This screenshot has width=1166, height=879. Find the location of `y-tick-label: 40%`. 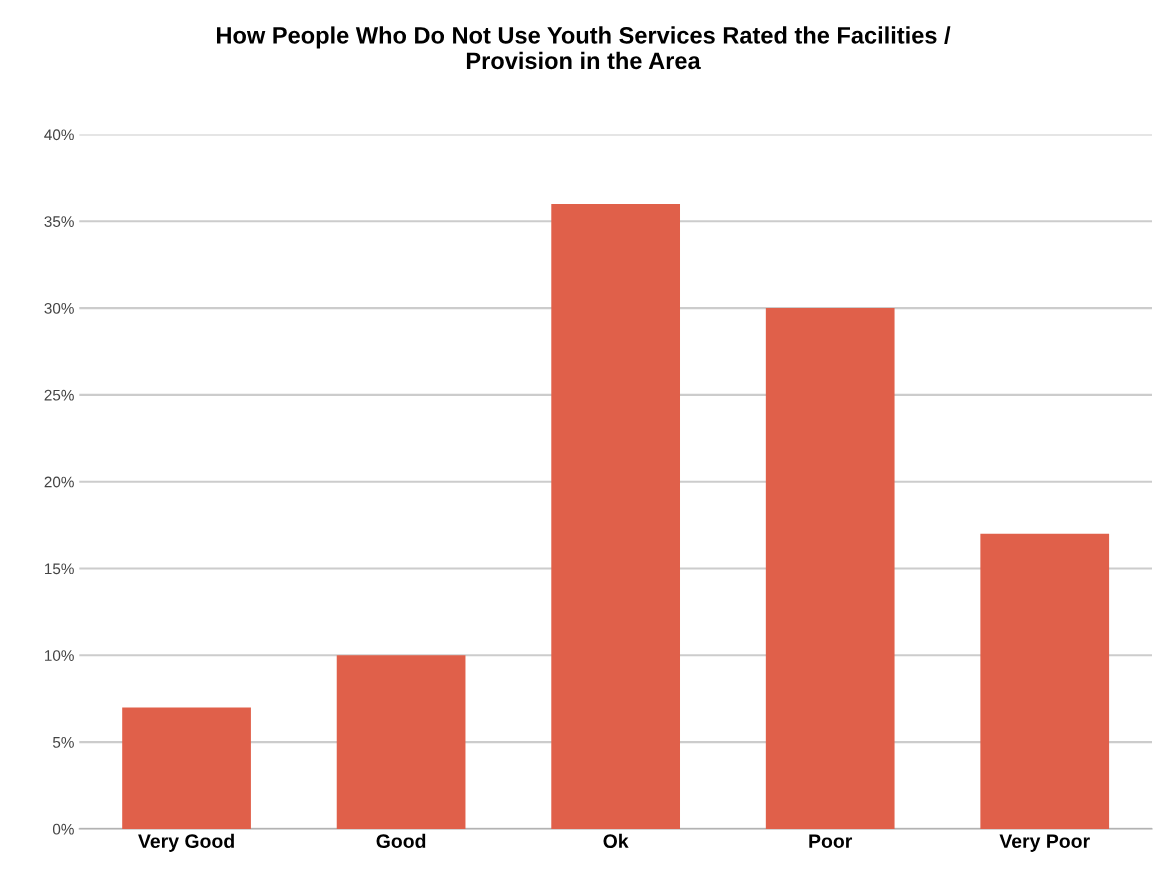

y-tick-label: 40% is located at coordinates (59, 135).